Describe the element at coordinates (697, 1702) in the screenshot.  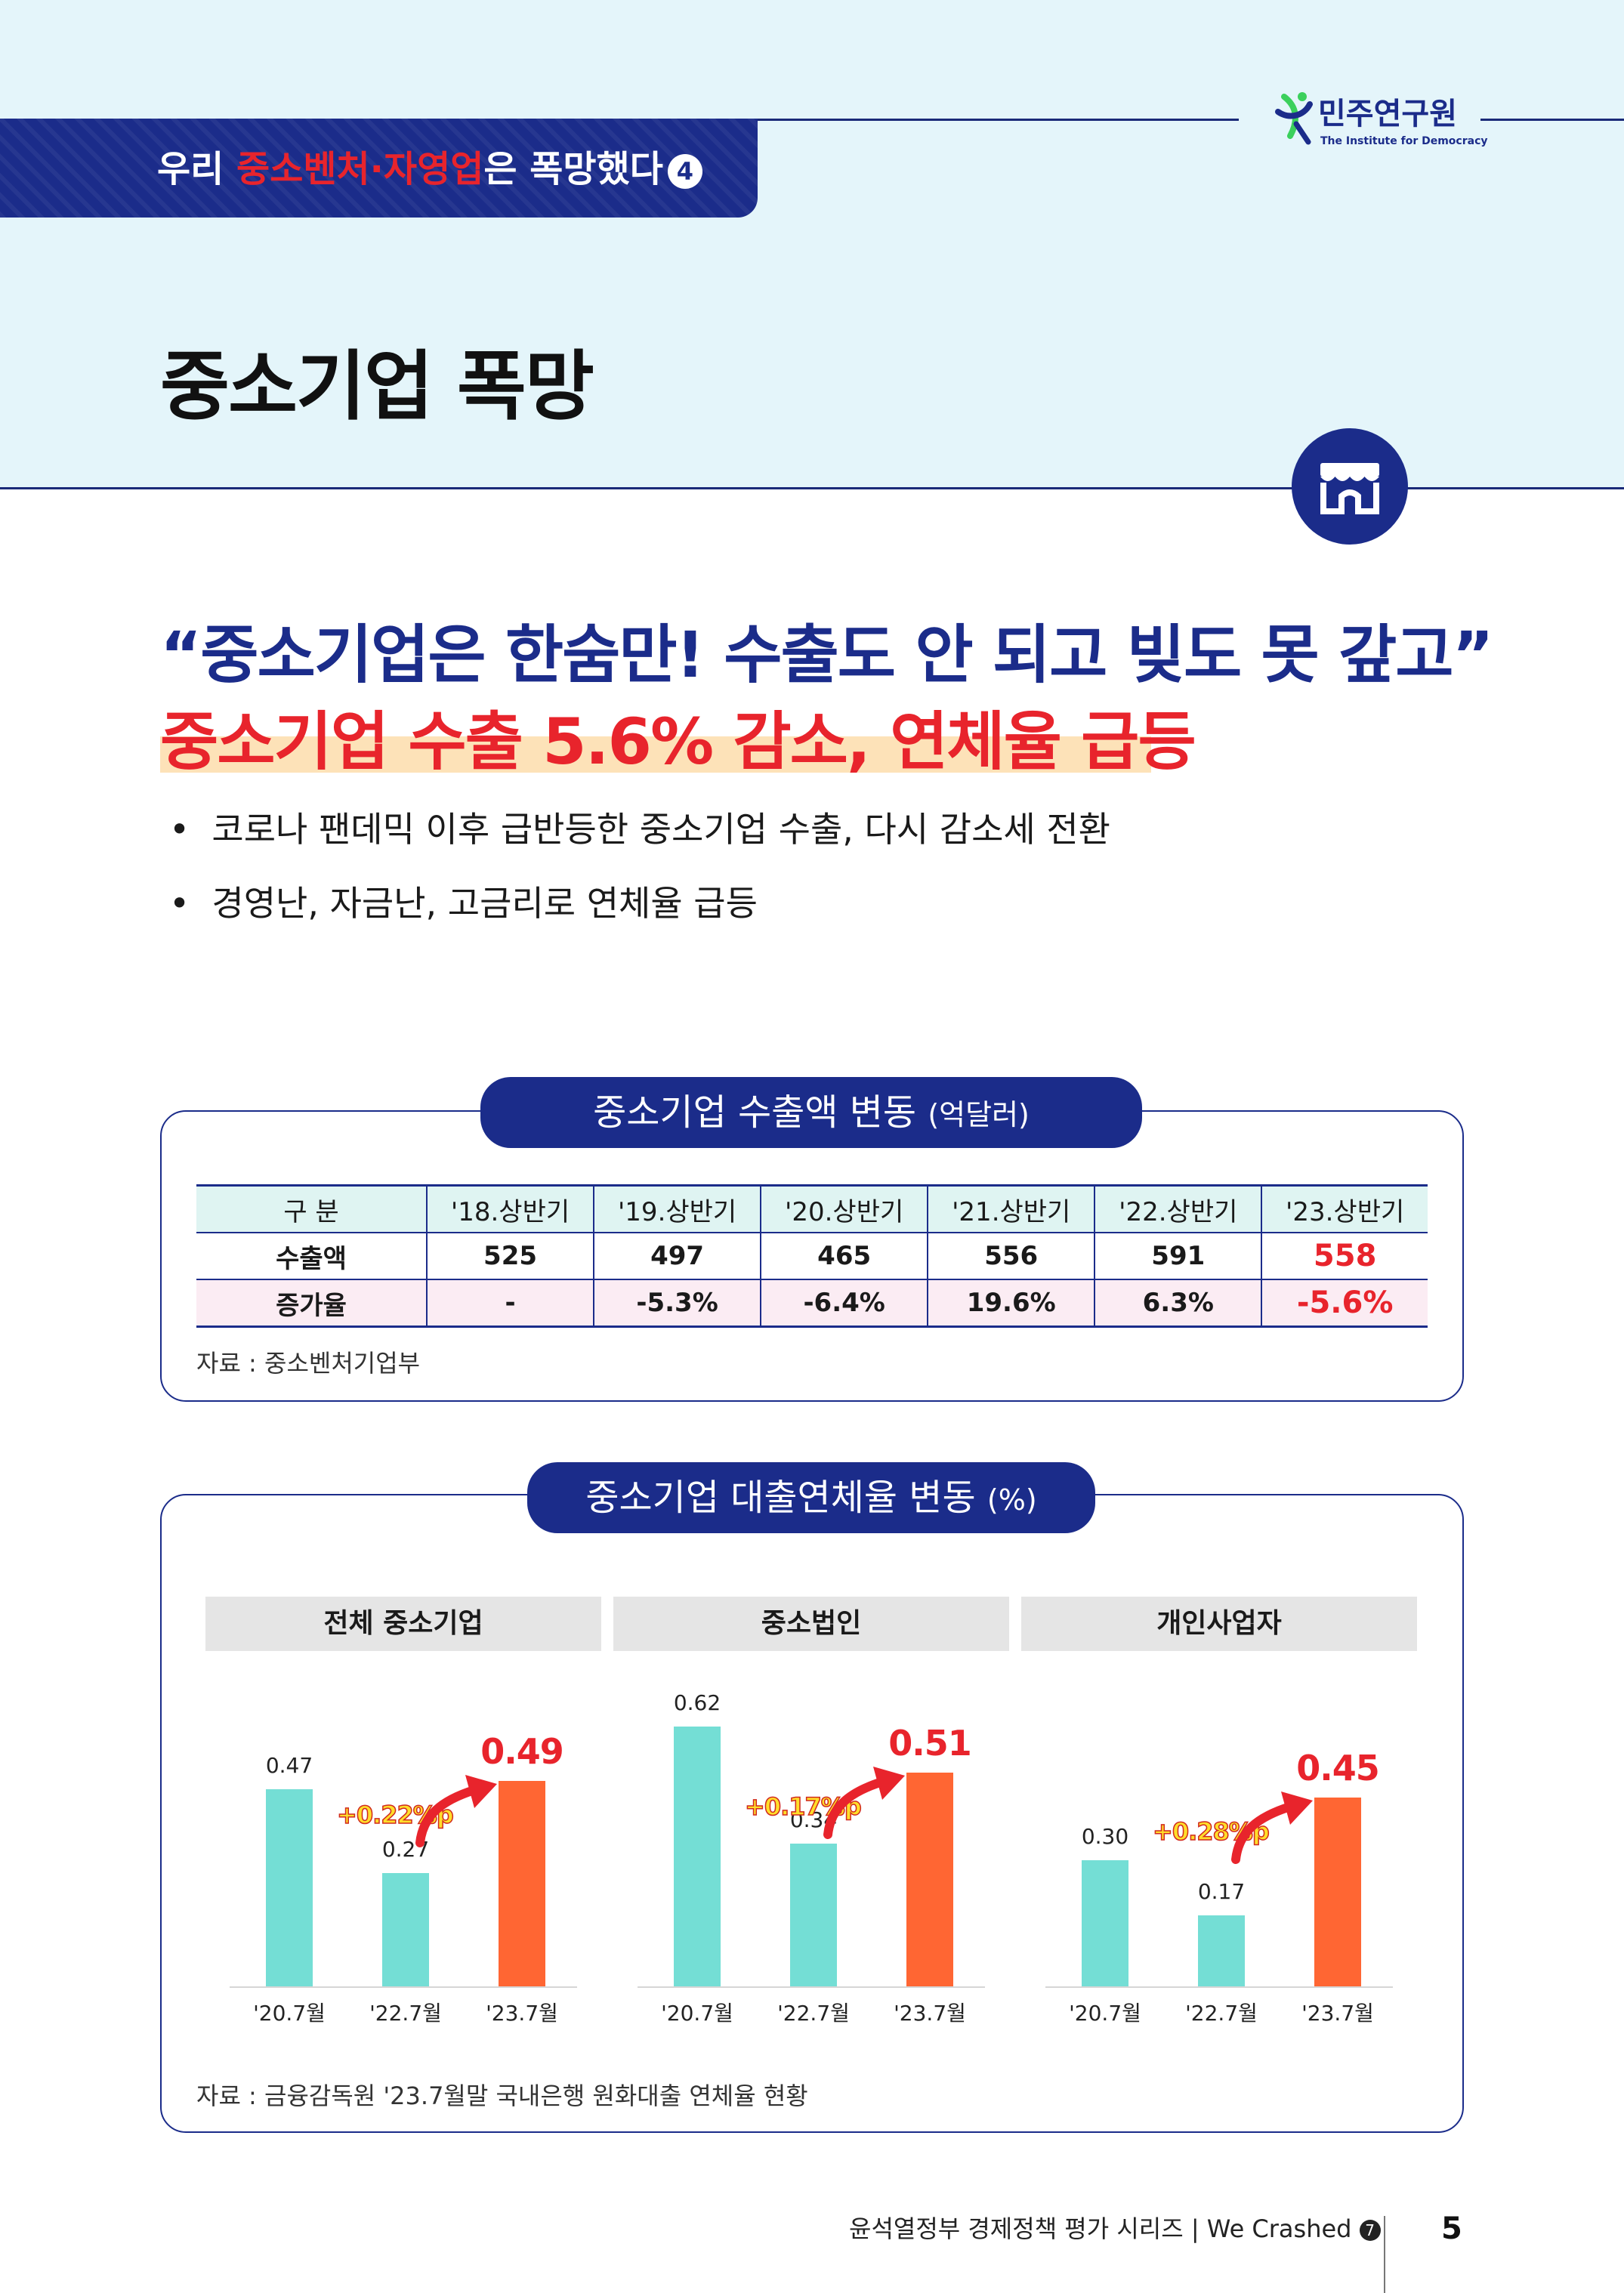
I see `chart-value-label: 0.62` at that location.